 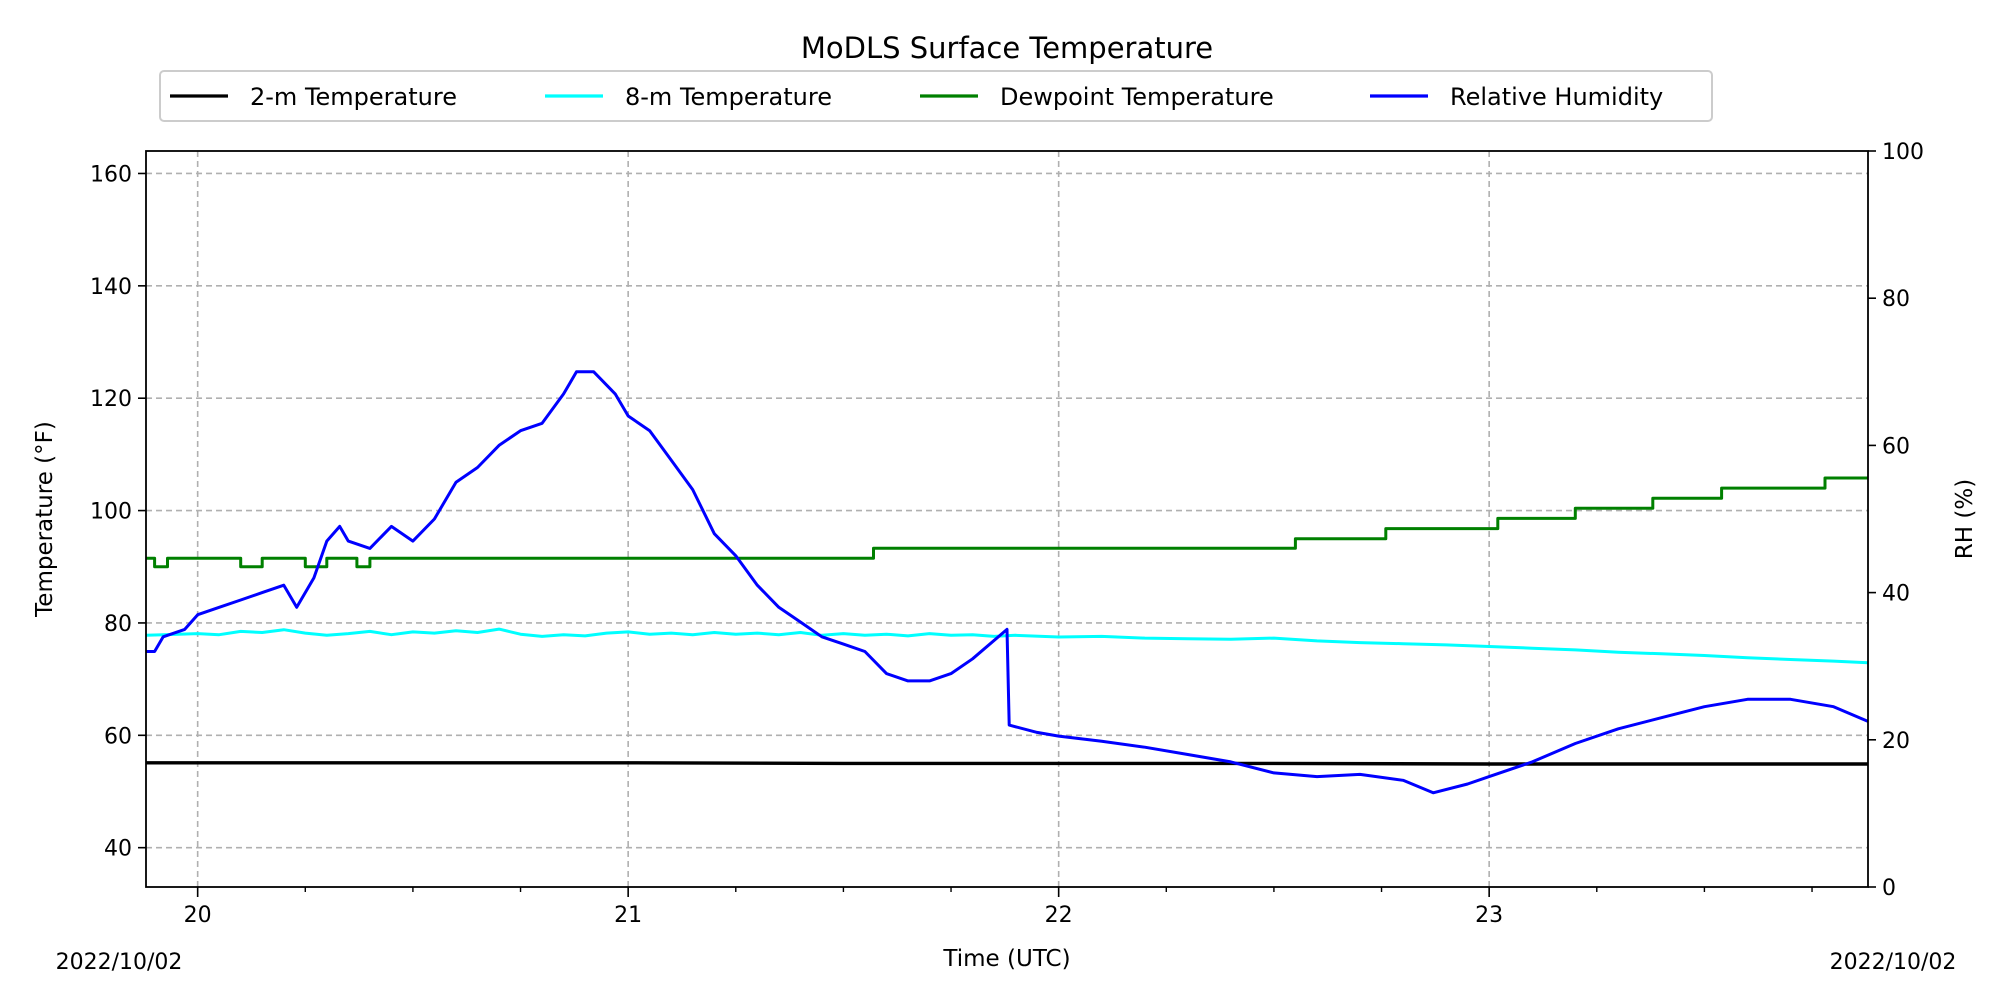 What do you see at coordinates (1889, 888) in the screenshot?
I see `y2-tick-label: 0` at bounding box center [1889, 888].